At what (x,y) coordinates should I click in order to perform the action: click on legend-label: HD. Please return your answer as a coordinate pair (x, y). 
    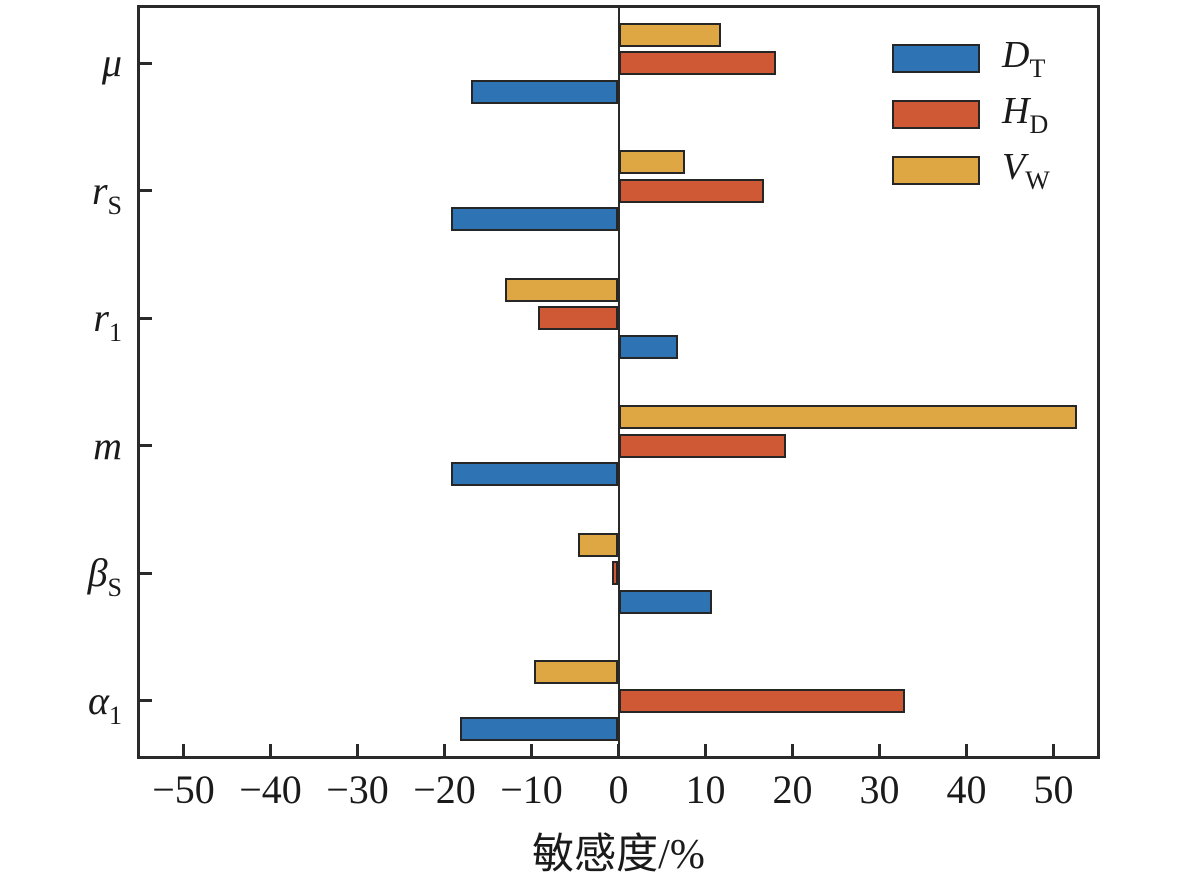
    Looking at the image, I should click on (1025, 114).